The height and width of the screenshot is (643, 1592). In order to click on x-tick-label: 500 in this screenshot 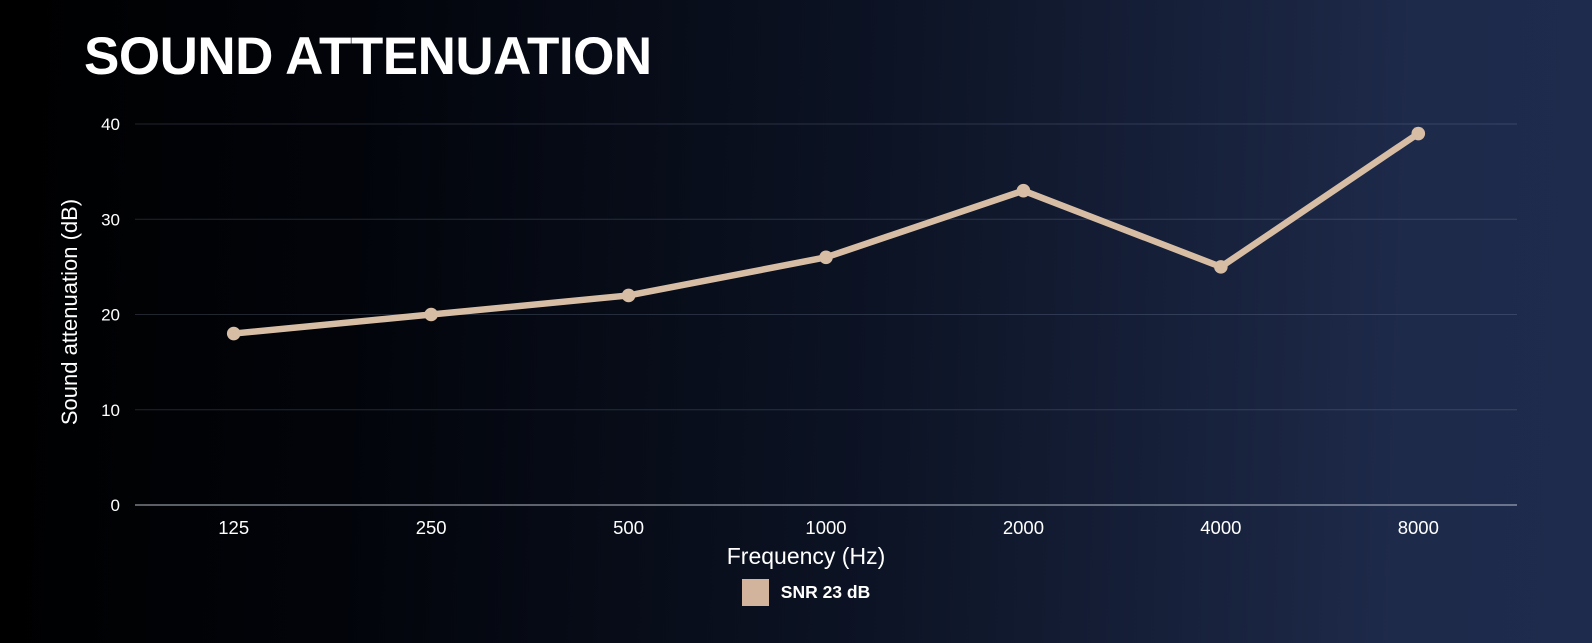, I will do `click(628, 527)`.